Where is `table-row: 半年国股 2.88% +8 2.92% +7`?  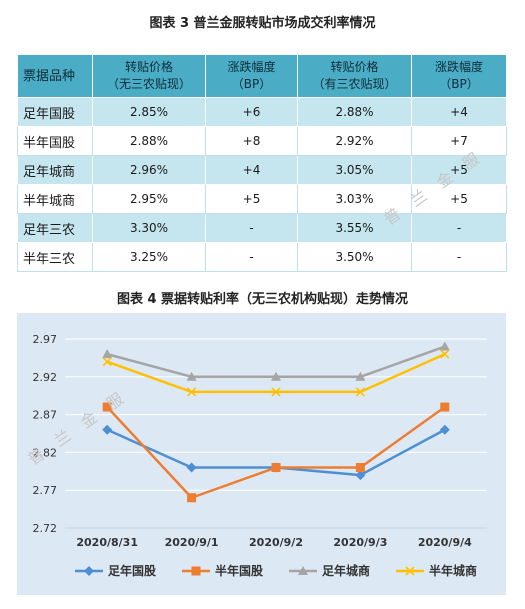 table-row: 半年国股 2.88% +8 2.92% +7 is located at coordinates (262, 141).